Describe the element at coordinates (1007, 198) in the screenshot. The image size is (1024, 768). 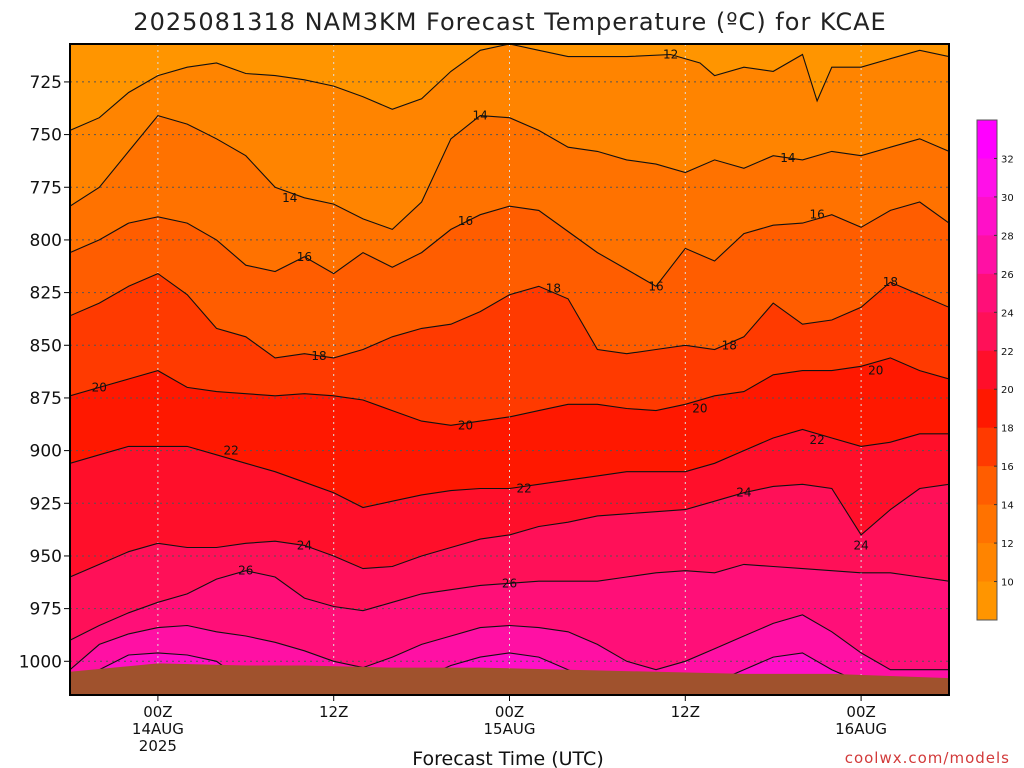
I see `colorbar-tick-label: 30` at that location.